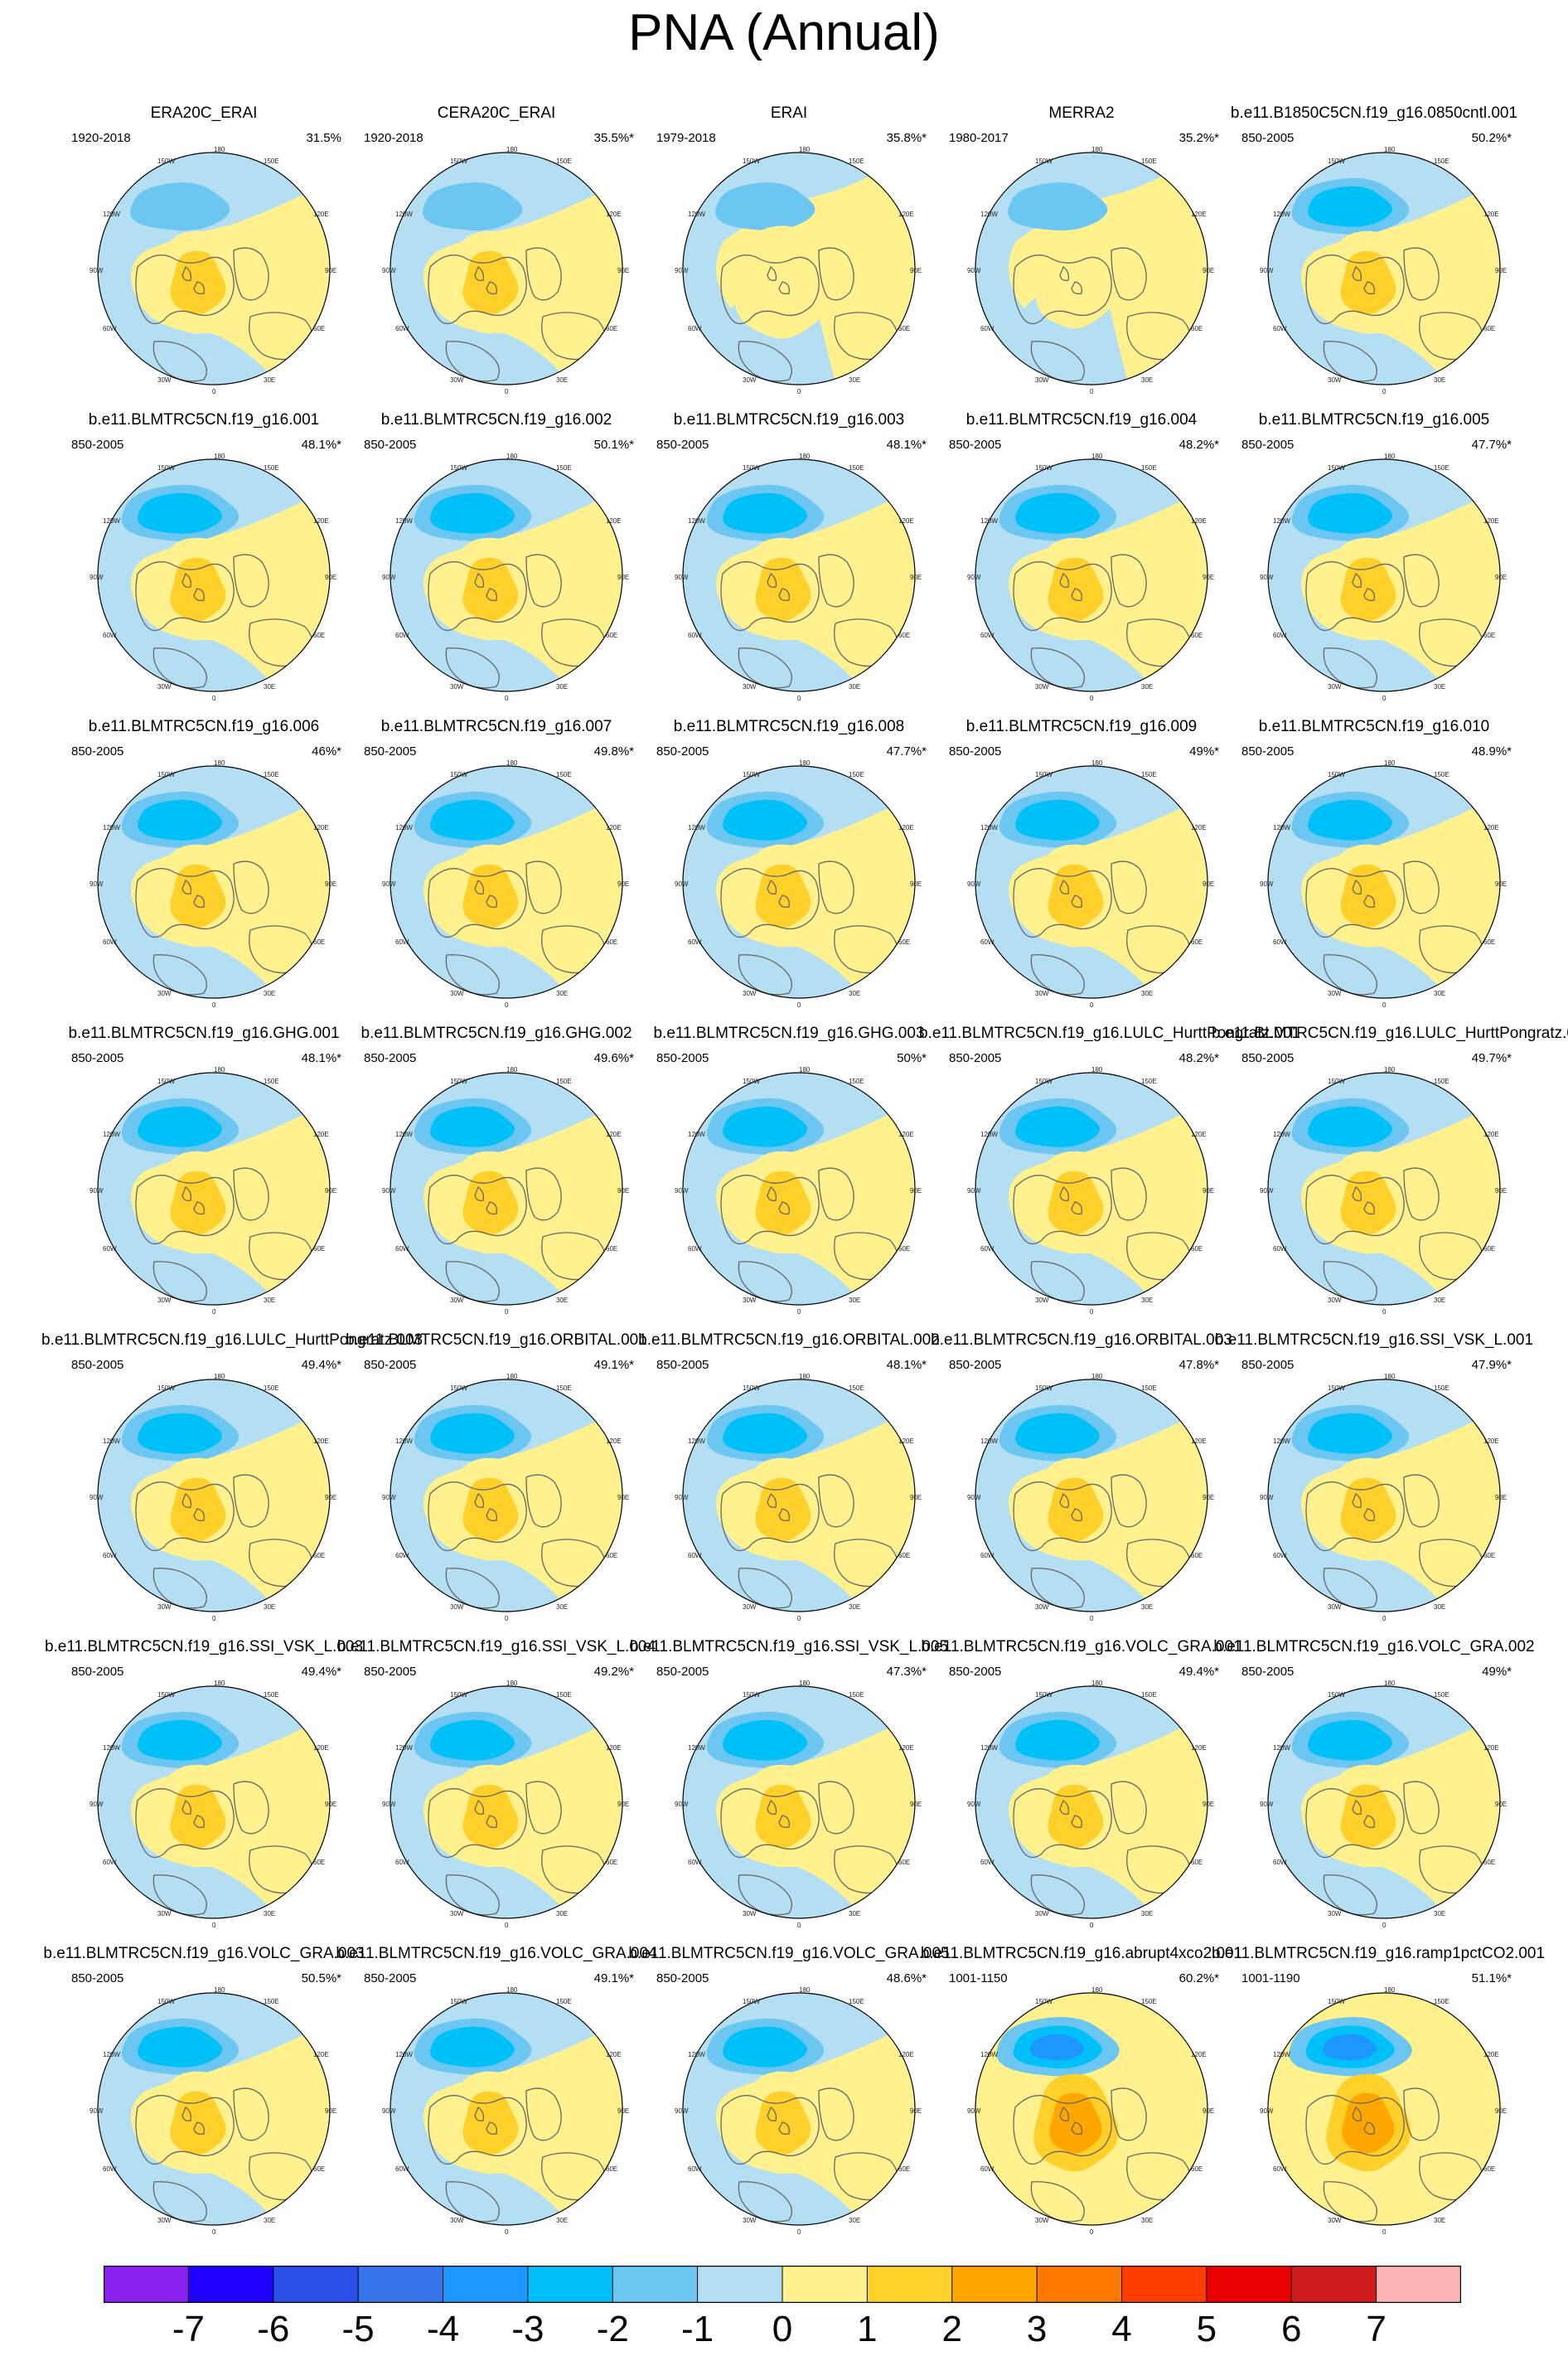  Describe the element at coordinates (204, 113) in the screenshot. I see `panel-title: ERA20C_ERAI` at that location.